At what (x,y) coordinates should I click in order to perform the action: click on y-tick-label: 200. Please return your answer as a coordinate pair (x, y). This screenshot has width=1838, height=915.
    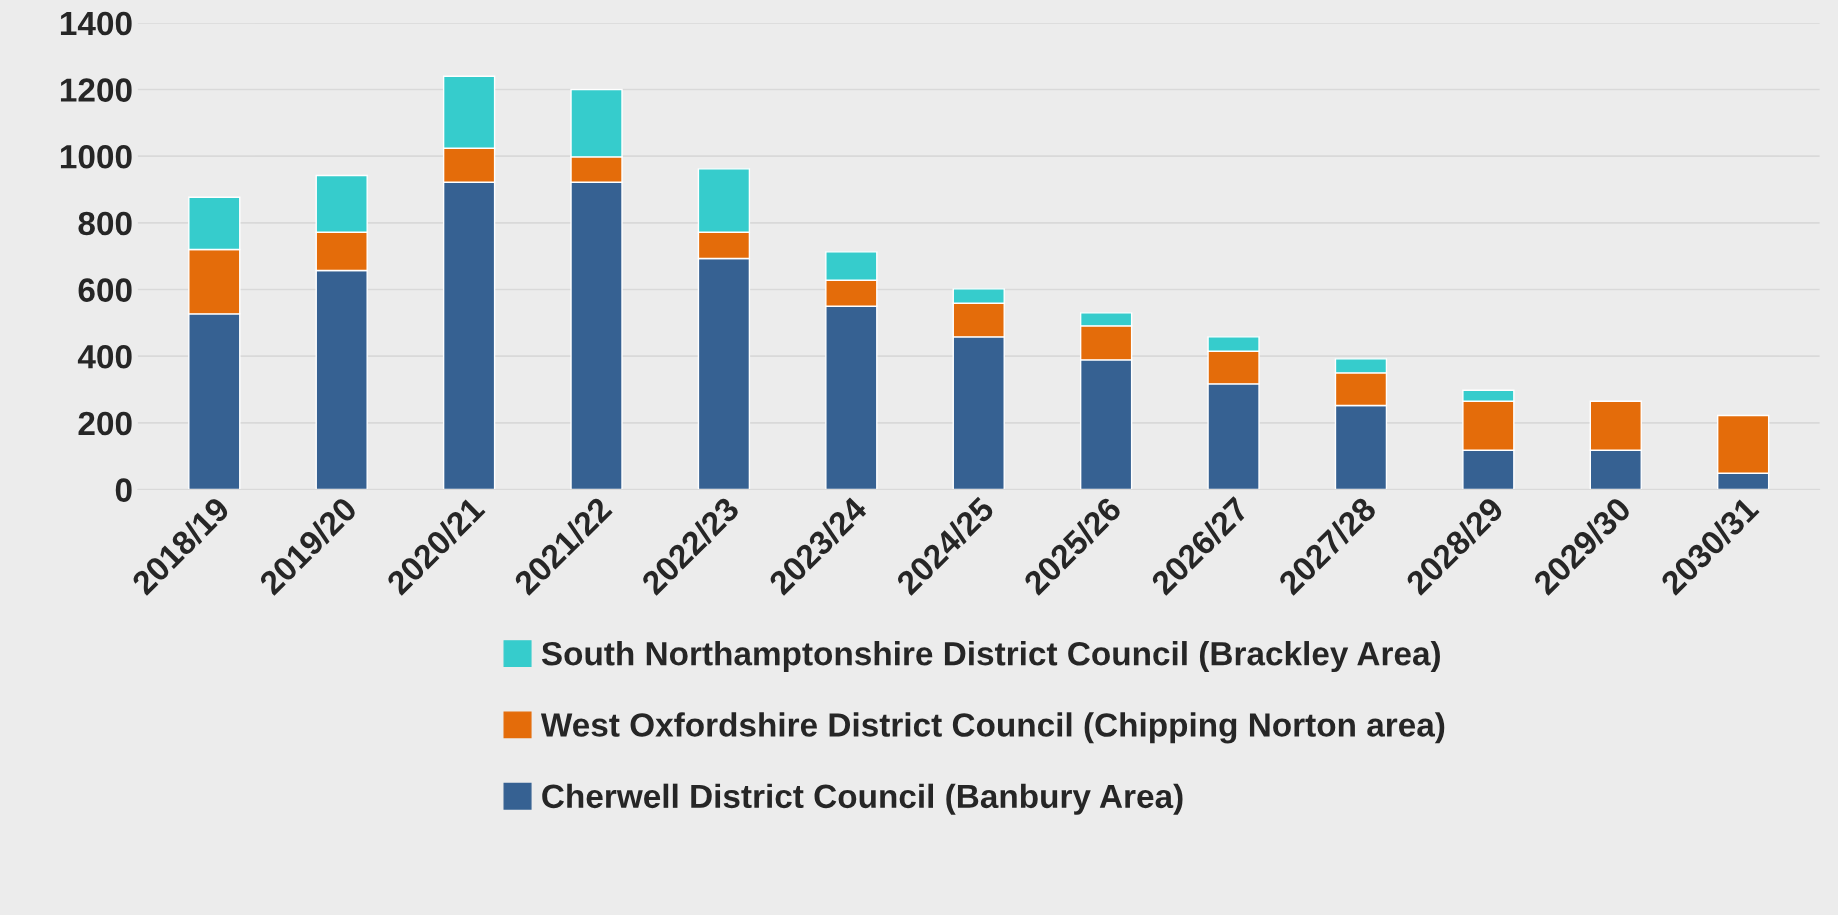
    Looking at the image, I should click on (105, 423).